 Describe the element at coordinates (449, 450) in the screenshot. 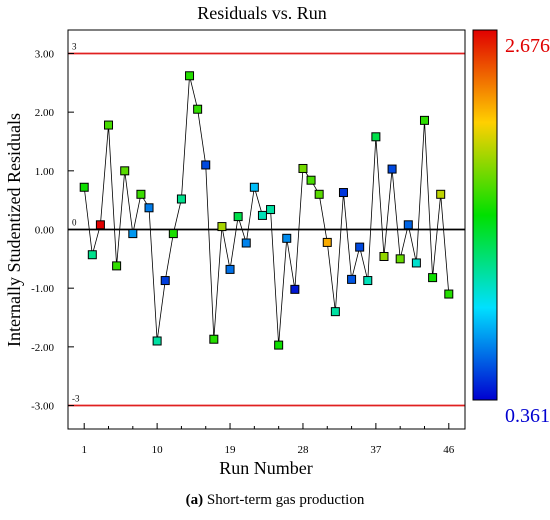

I see `x-tick-label: 46` at that location.